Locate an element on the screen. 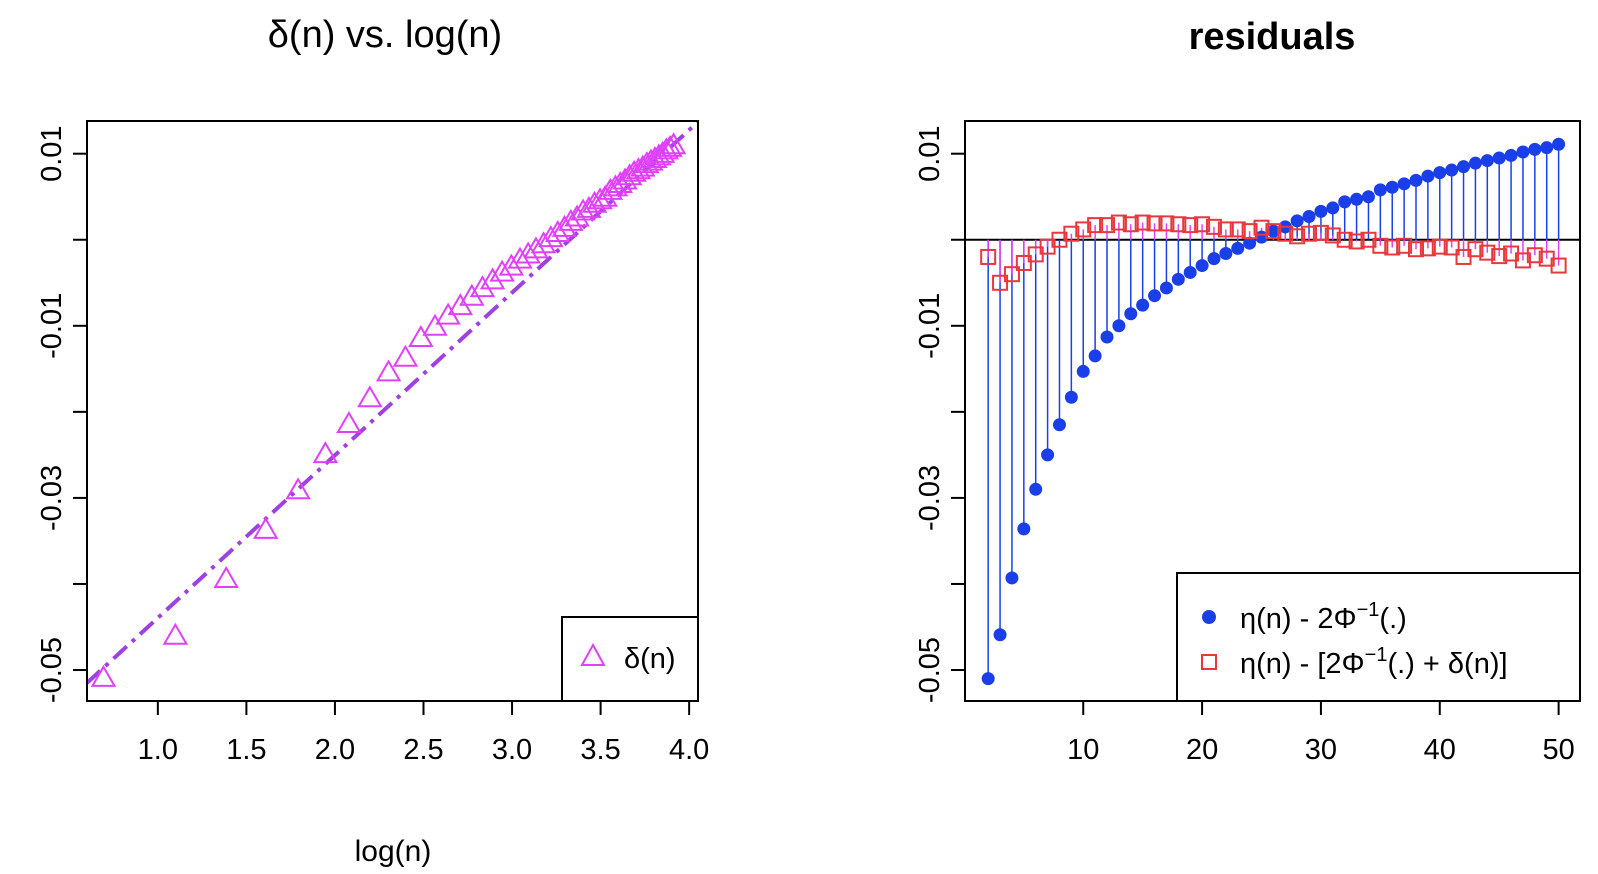  x-tick-label: 1.5 is located at coordinates (246, 750).